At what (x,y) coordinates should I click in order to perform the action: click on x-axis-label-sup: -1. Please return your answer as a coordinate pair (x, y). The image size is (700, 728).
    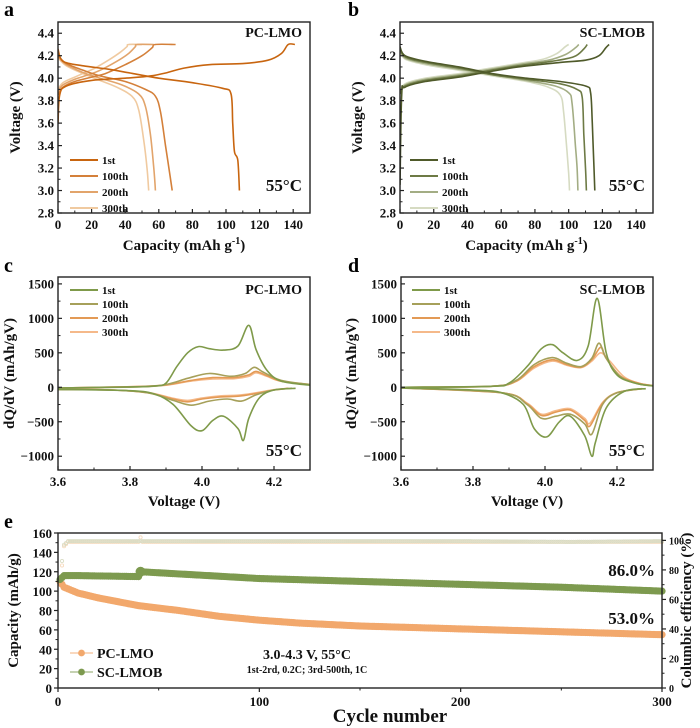
    Looking at the image, I should click on (578, 241).